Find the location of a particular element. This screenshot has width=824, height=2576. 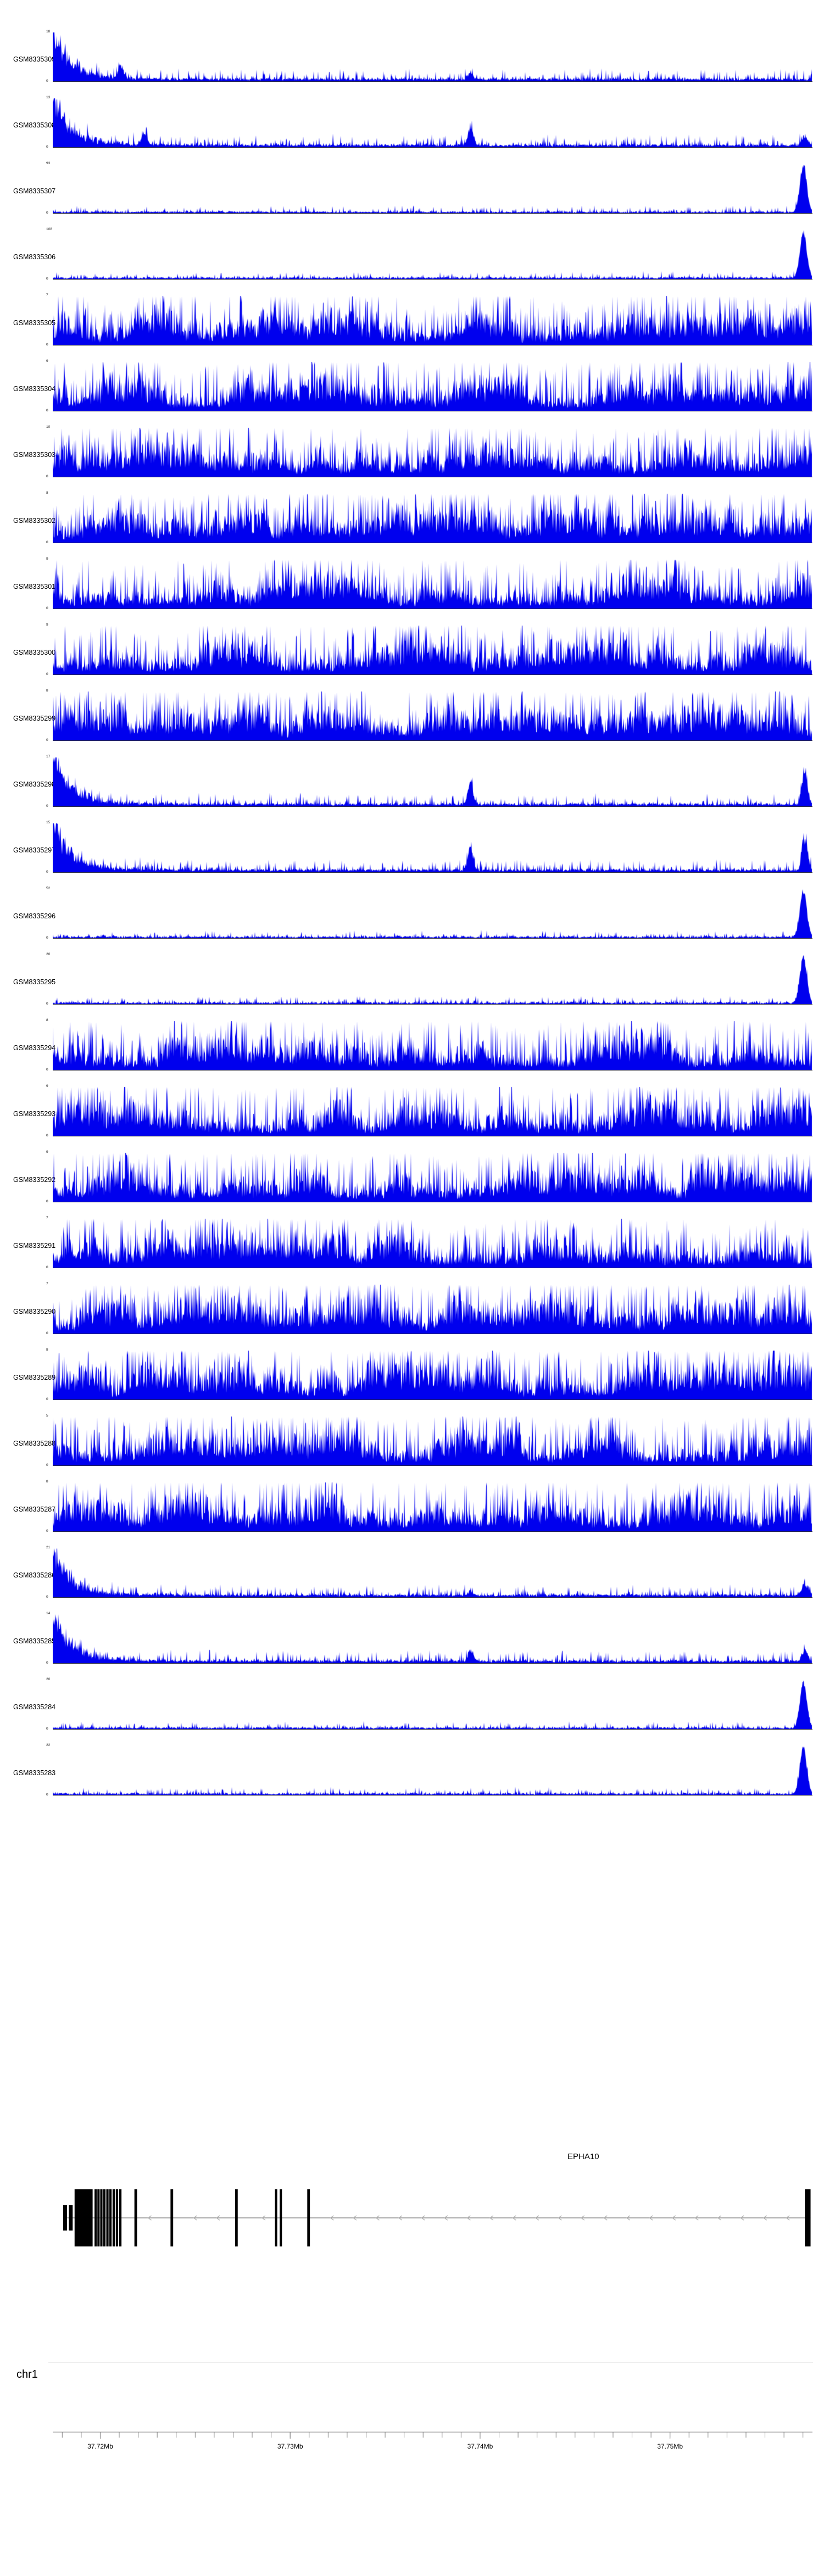

coverage-track-row: GSM8335306 108 0 is located at coordinates (412, 257).